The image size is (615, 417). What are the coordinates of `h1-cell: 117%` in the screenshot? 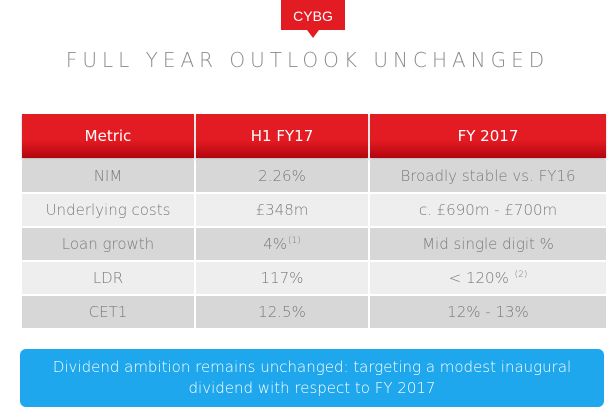 It's located at (282, 278).